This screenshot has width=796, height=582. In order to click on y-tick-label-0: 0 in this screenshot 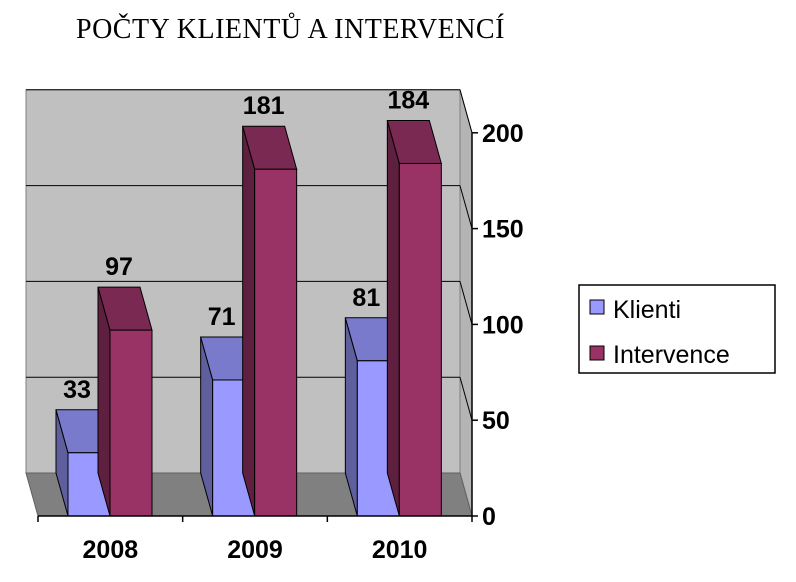, I will do `click(489, 517)`.